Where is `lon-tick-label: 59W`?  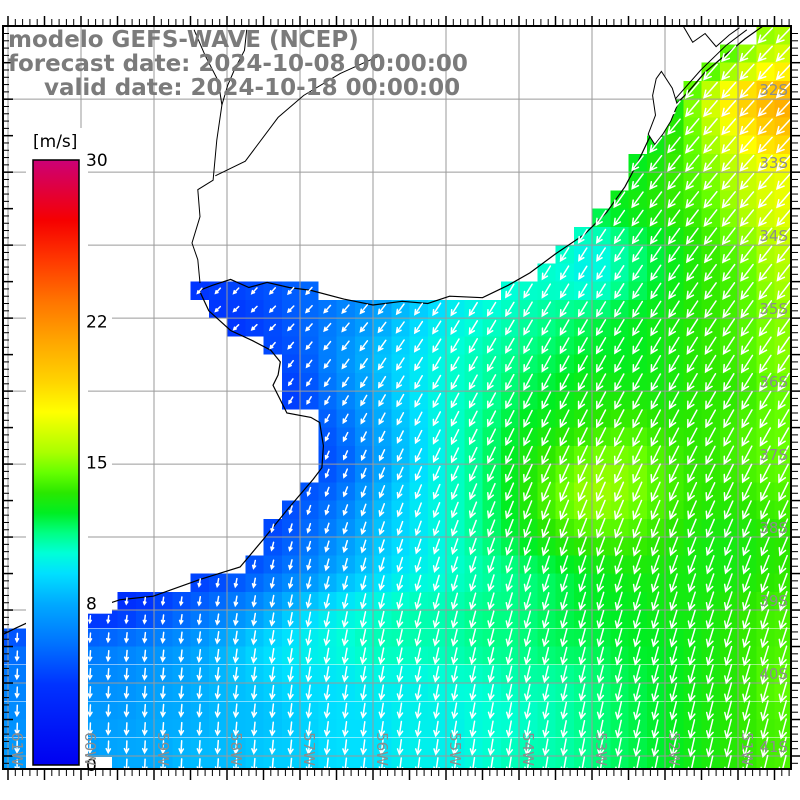 lon-tick-label: 59W is located at coordinates (163, 749).